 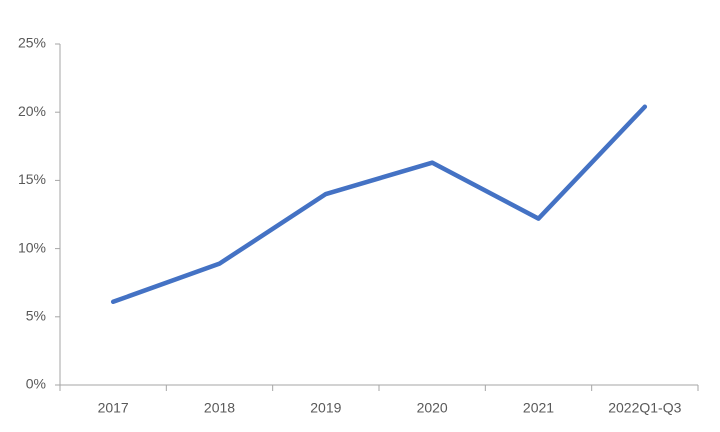 I want to click on y-tick-label: 15%, so click(x=32, y=179).